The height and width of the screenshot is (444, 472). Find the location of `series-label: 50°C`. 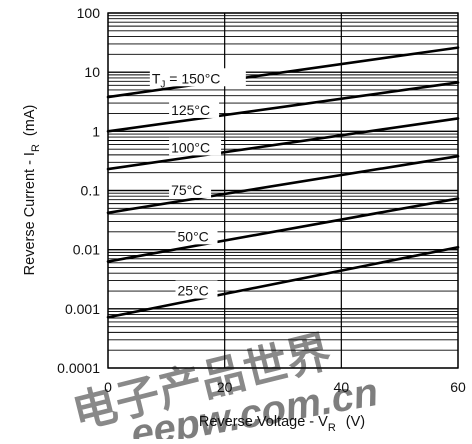

series-label: 50°C is located at coordinates (193, 236).